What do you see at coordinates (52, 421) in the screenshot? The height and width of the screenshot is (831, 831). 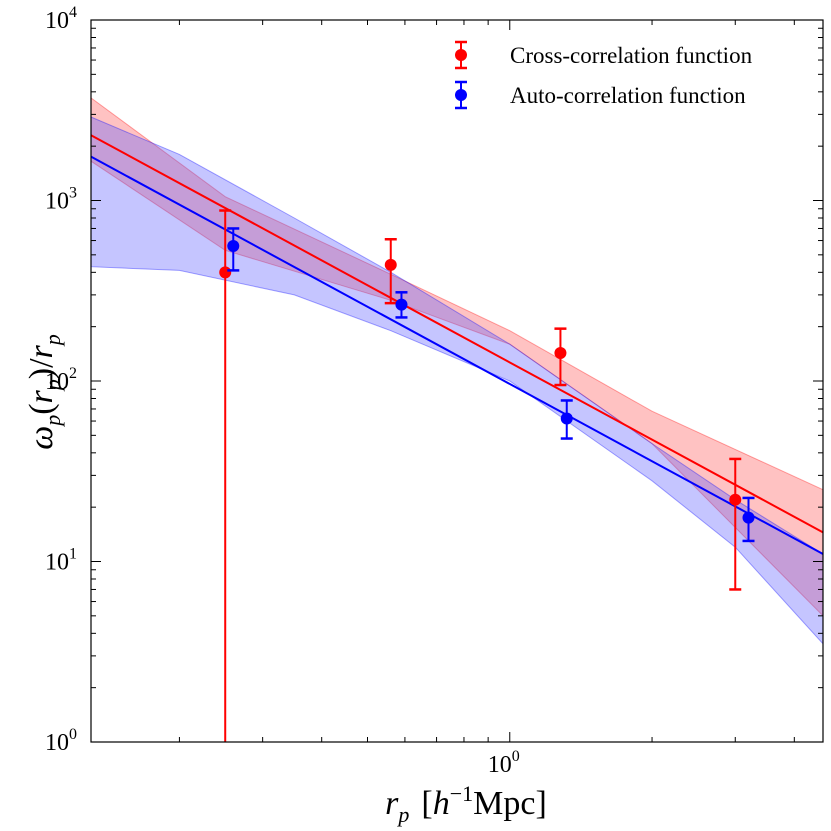 I see `y-label-sub1: p` at bounding box center [52, 421].